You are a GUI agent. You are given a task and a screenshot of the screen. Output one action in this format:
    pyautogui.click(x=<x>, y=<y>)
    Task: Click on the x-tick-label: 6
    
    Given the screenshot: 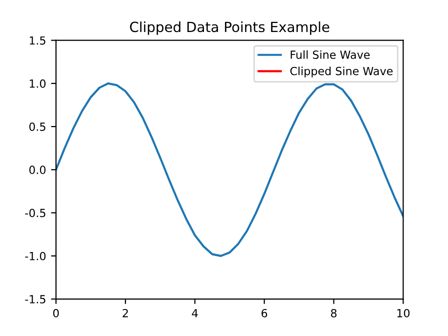 What is the action you would take?
    pyautogui.click(x=265, y=313)
    